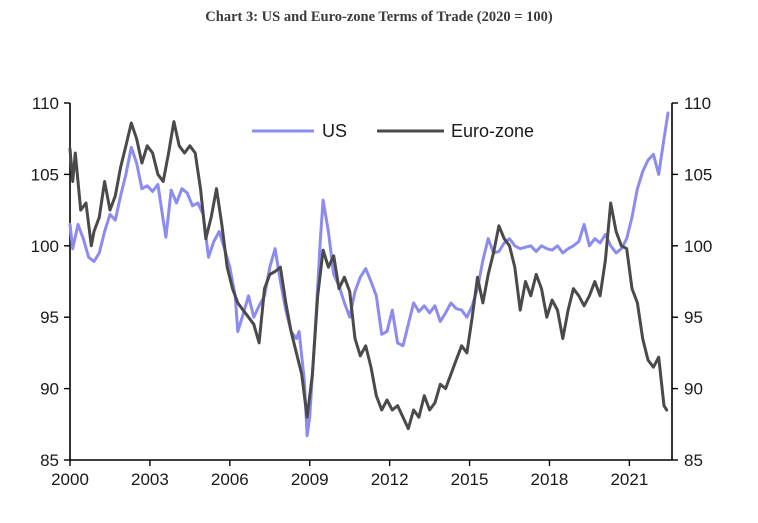  I want to click on x-tick-label: 2003, so click(150, 479).